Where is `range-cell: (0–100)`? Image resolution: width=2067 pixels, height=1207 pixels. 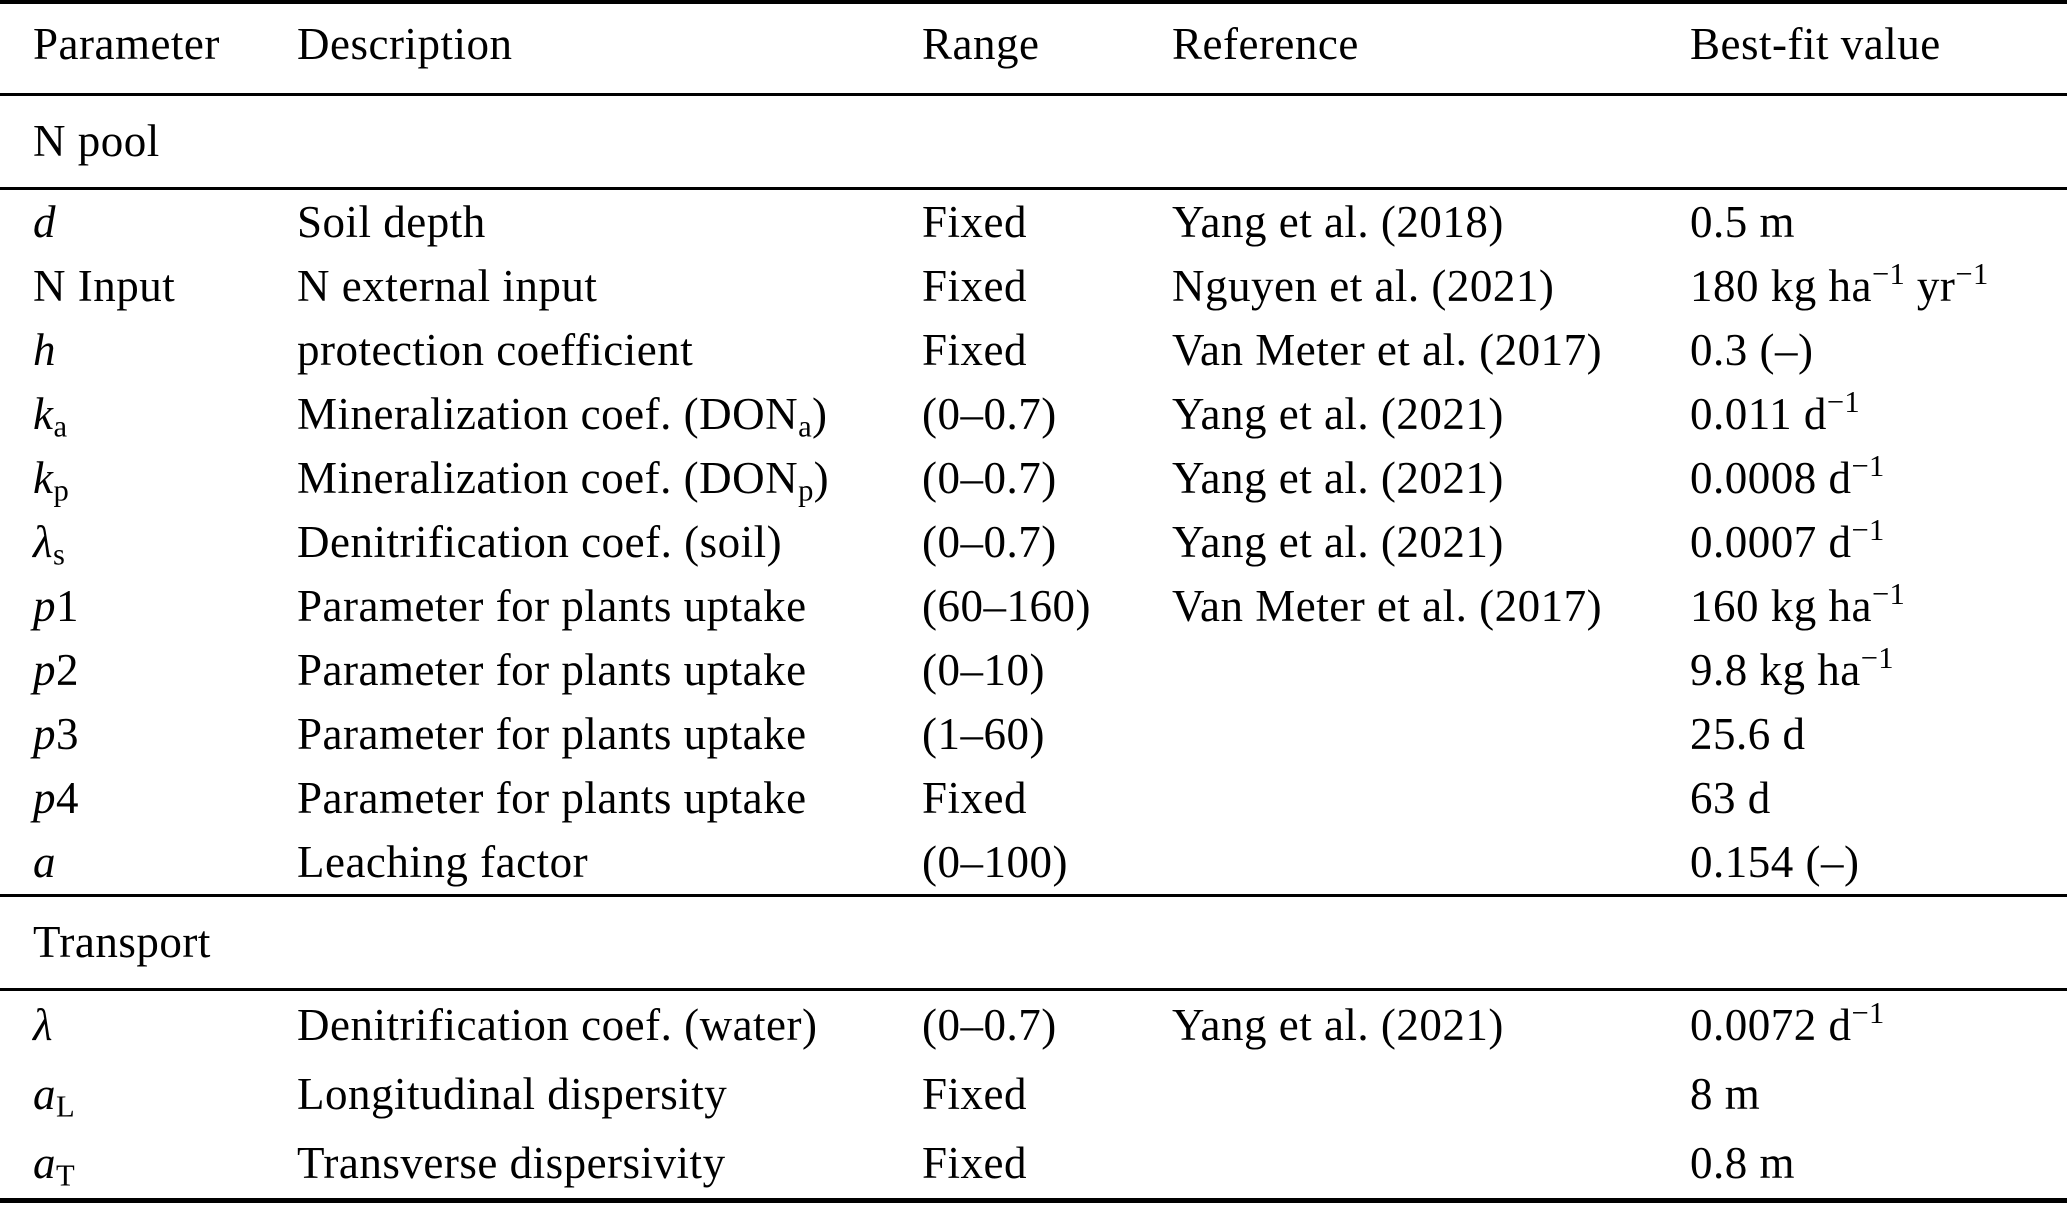
range-cell: (0–100) is located at coordinates (995, 862).